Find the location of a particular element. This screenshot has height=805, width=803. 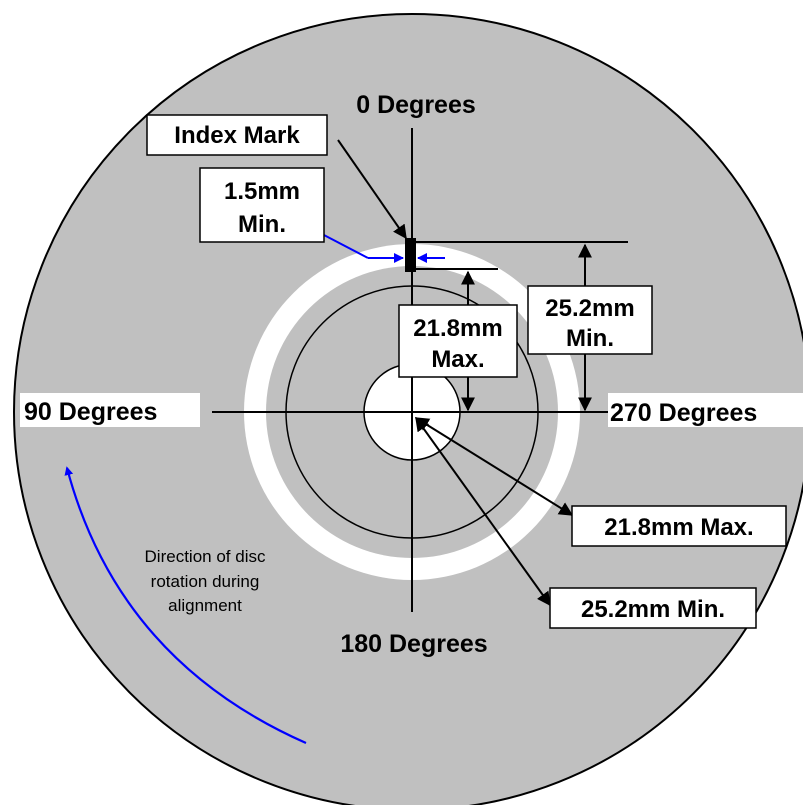

width-label-line1: 1.5mm is located at coordinates (262, 191).